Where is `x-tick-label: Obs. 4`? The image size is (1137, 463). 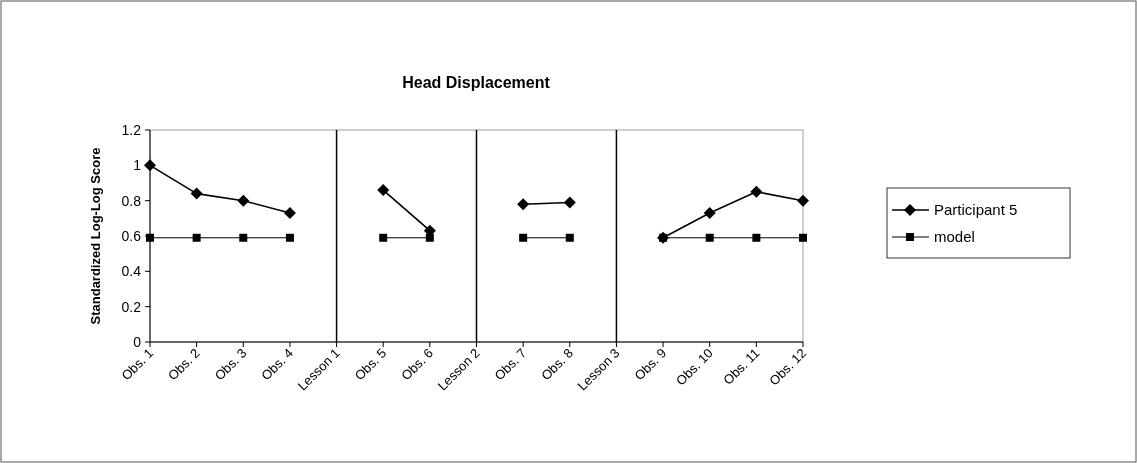 x-tick-label: Obs. 4 is located at coordinates (277, 364).